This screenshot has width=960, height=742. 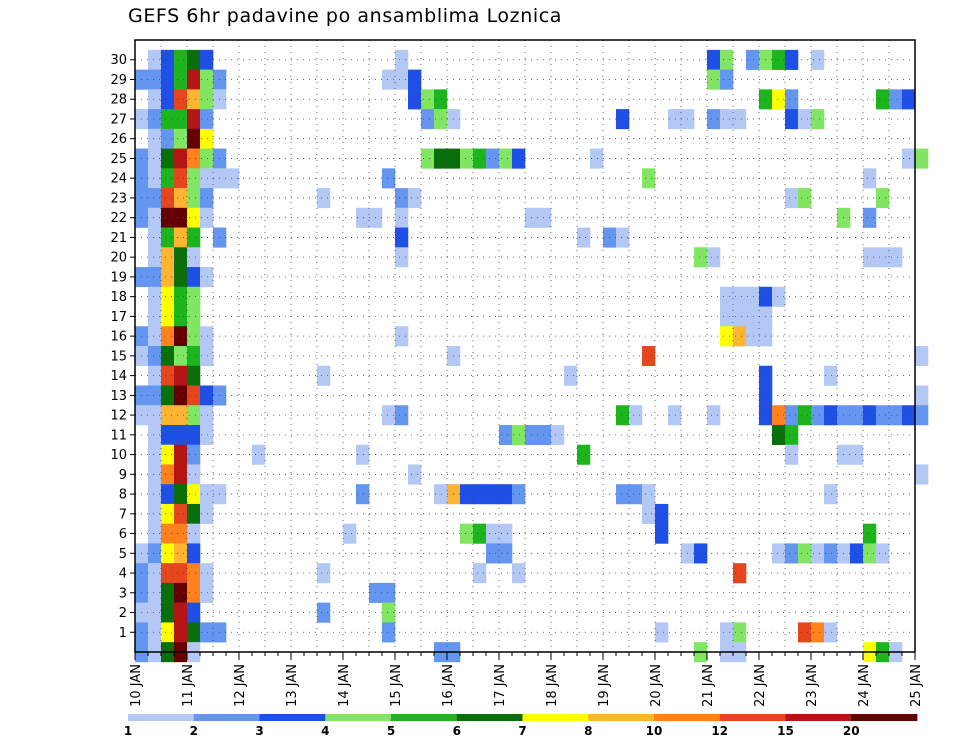 What do you see at coordinates (118, 297) in the screenshot?
I see `y-tick-label: 18` at bounding box center [118, 297].